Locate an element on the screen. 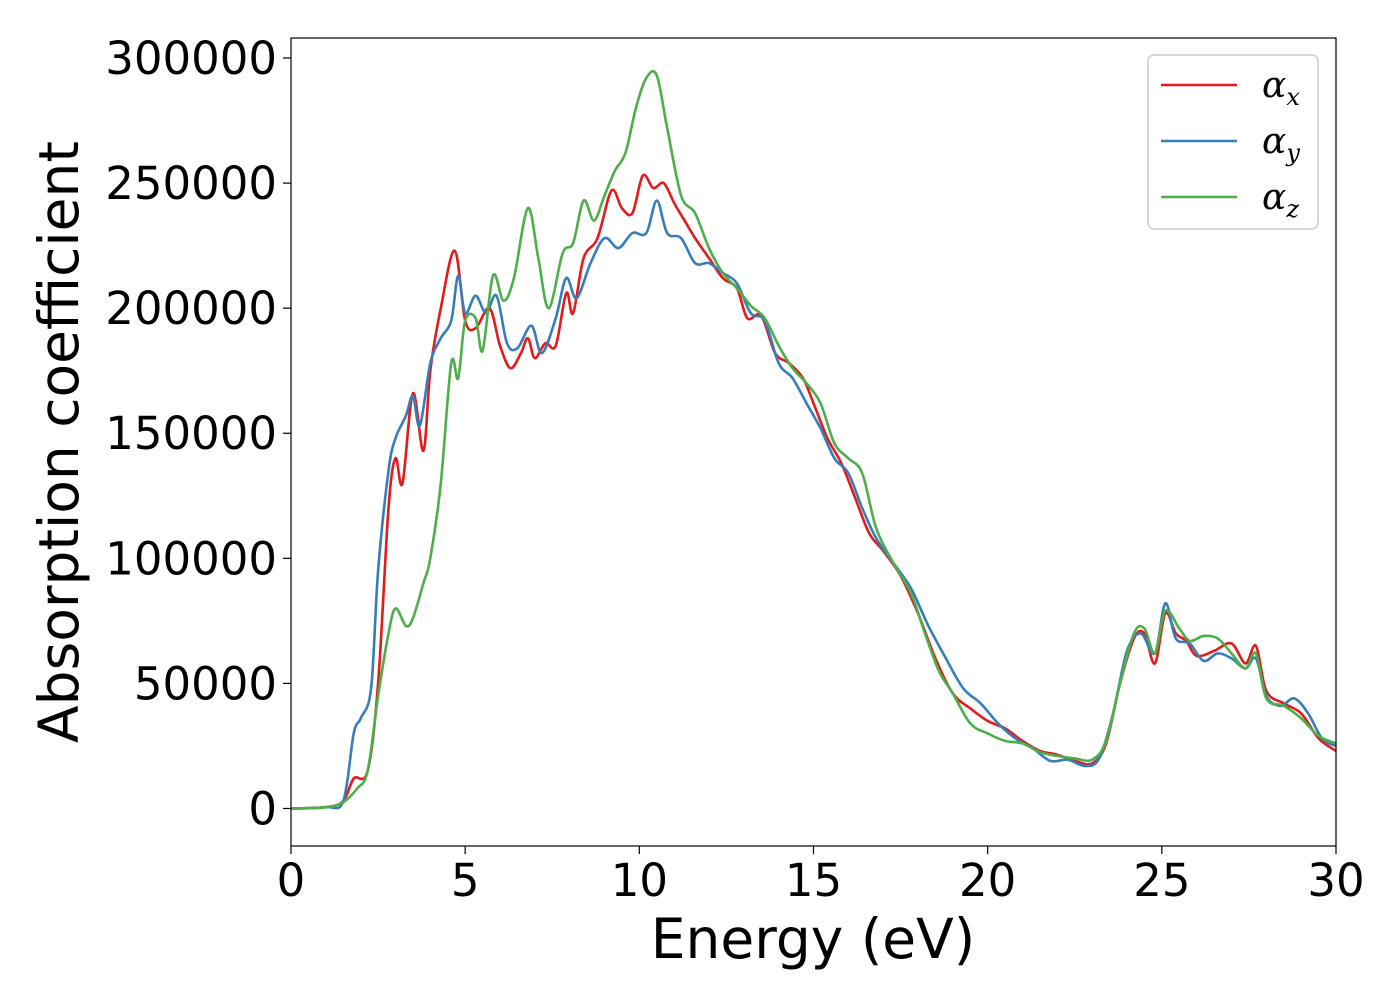 This screenshot has width=1400, height=1000. x-axis-ticks: 0 5 10 15 20 25 30 is located at coordinates (821, 876).